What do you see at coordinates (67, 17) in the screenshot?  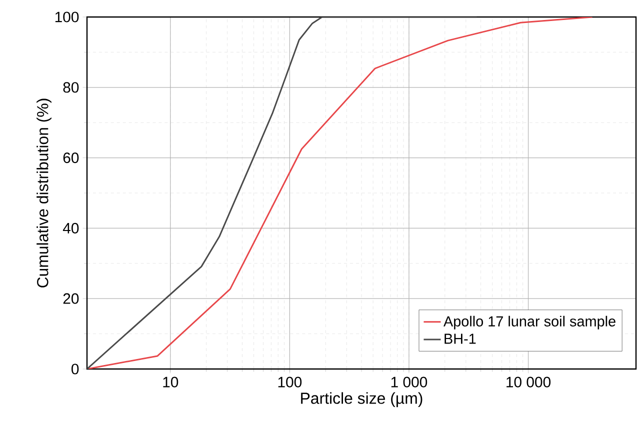 I see `y-tick-label: 100` at bounding box center [67, 17].